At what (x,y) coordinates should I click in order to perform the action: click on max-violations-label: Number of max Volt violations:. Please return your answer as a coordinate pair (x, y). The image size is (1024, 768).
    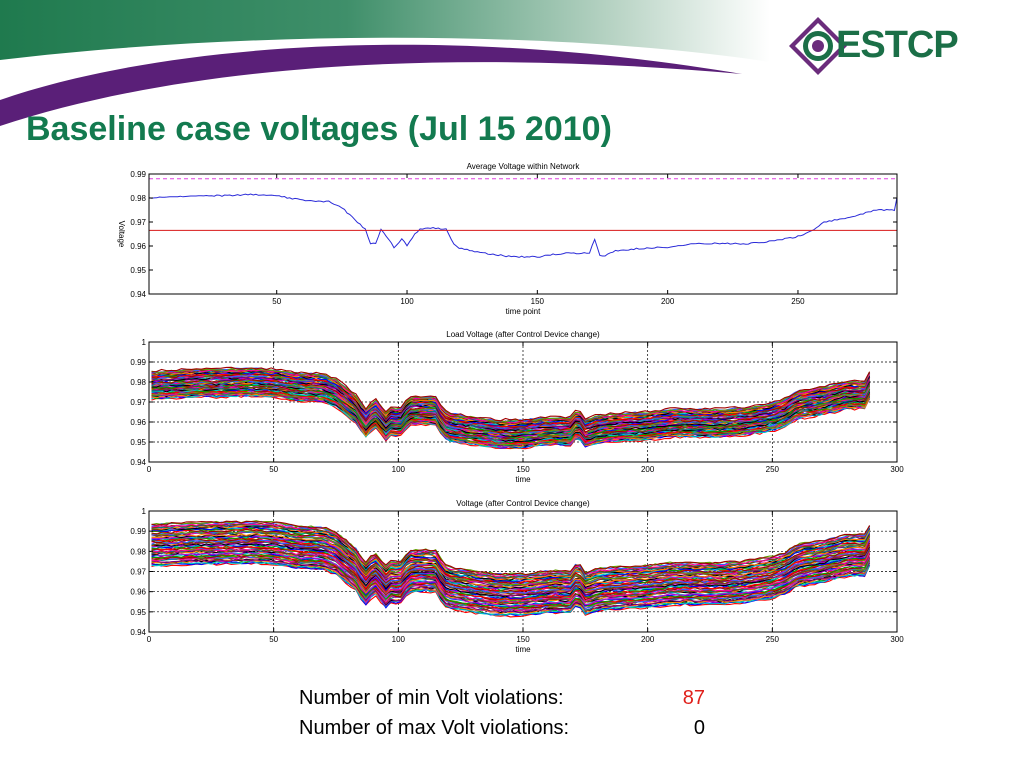
    Looking at the image, I should click on (434, 728).